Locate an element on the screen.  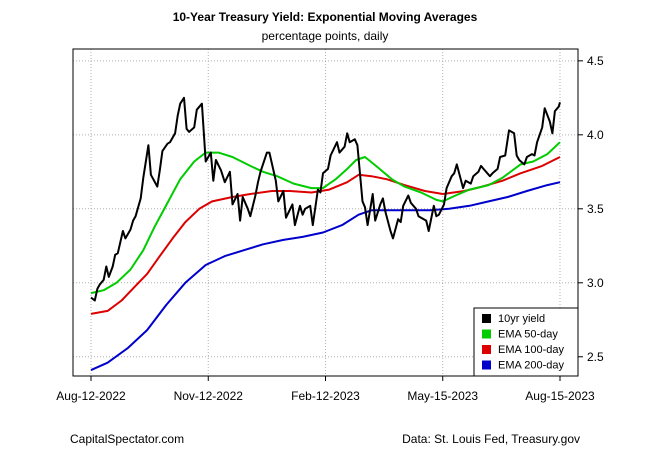
x-tick-label: May-15-2023 is located at coordinates (442, 396).